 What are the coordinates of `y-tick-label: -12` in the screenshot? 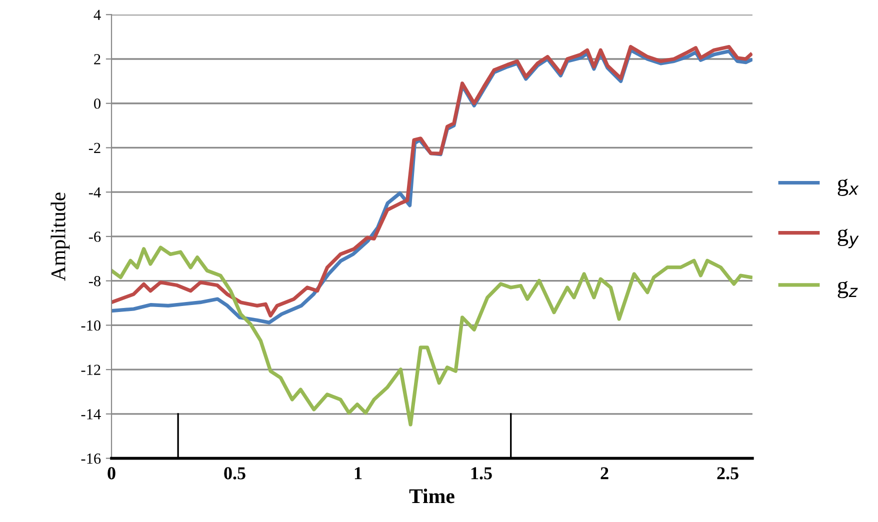 It's located at (90, 369).